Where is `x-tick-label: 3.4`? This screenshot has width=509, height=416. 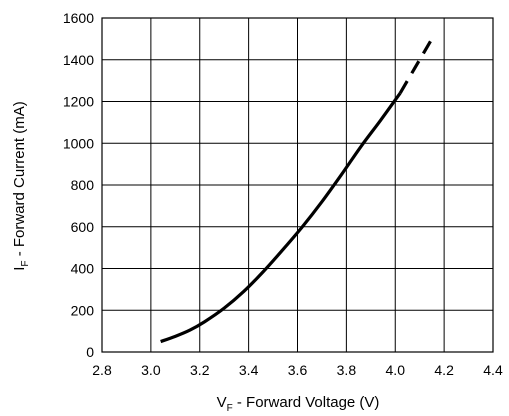
x-tick-label: 3.4 is located at coordinates (249, 370).